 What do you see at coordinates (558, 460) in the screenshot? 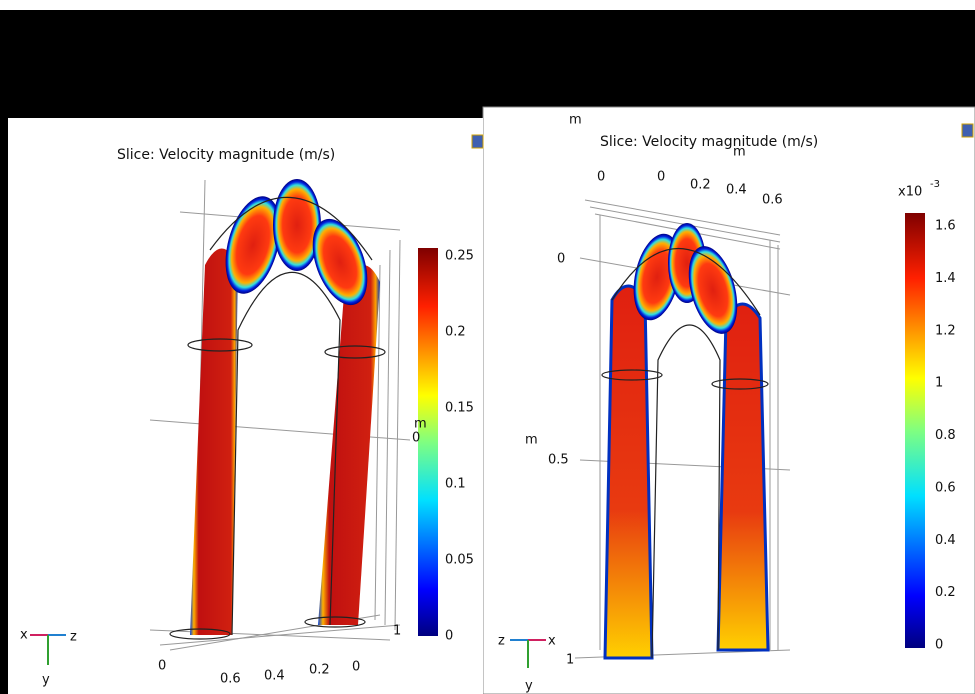
I see `axis-label: 0.5` at bounding box center [558, 460].